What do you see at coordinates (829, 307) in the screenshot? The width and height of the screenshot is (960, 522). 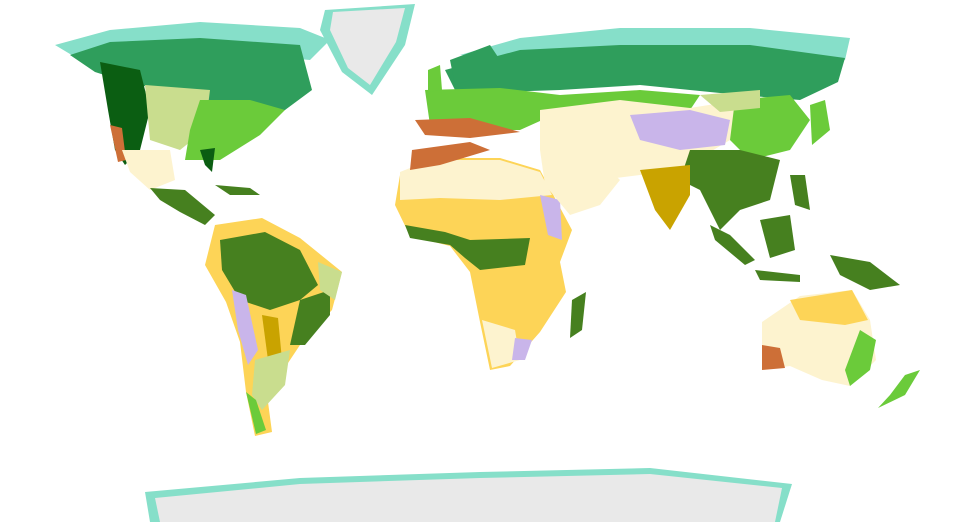 I see `australia-savanna` at bounding box center [829, 307].